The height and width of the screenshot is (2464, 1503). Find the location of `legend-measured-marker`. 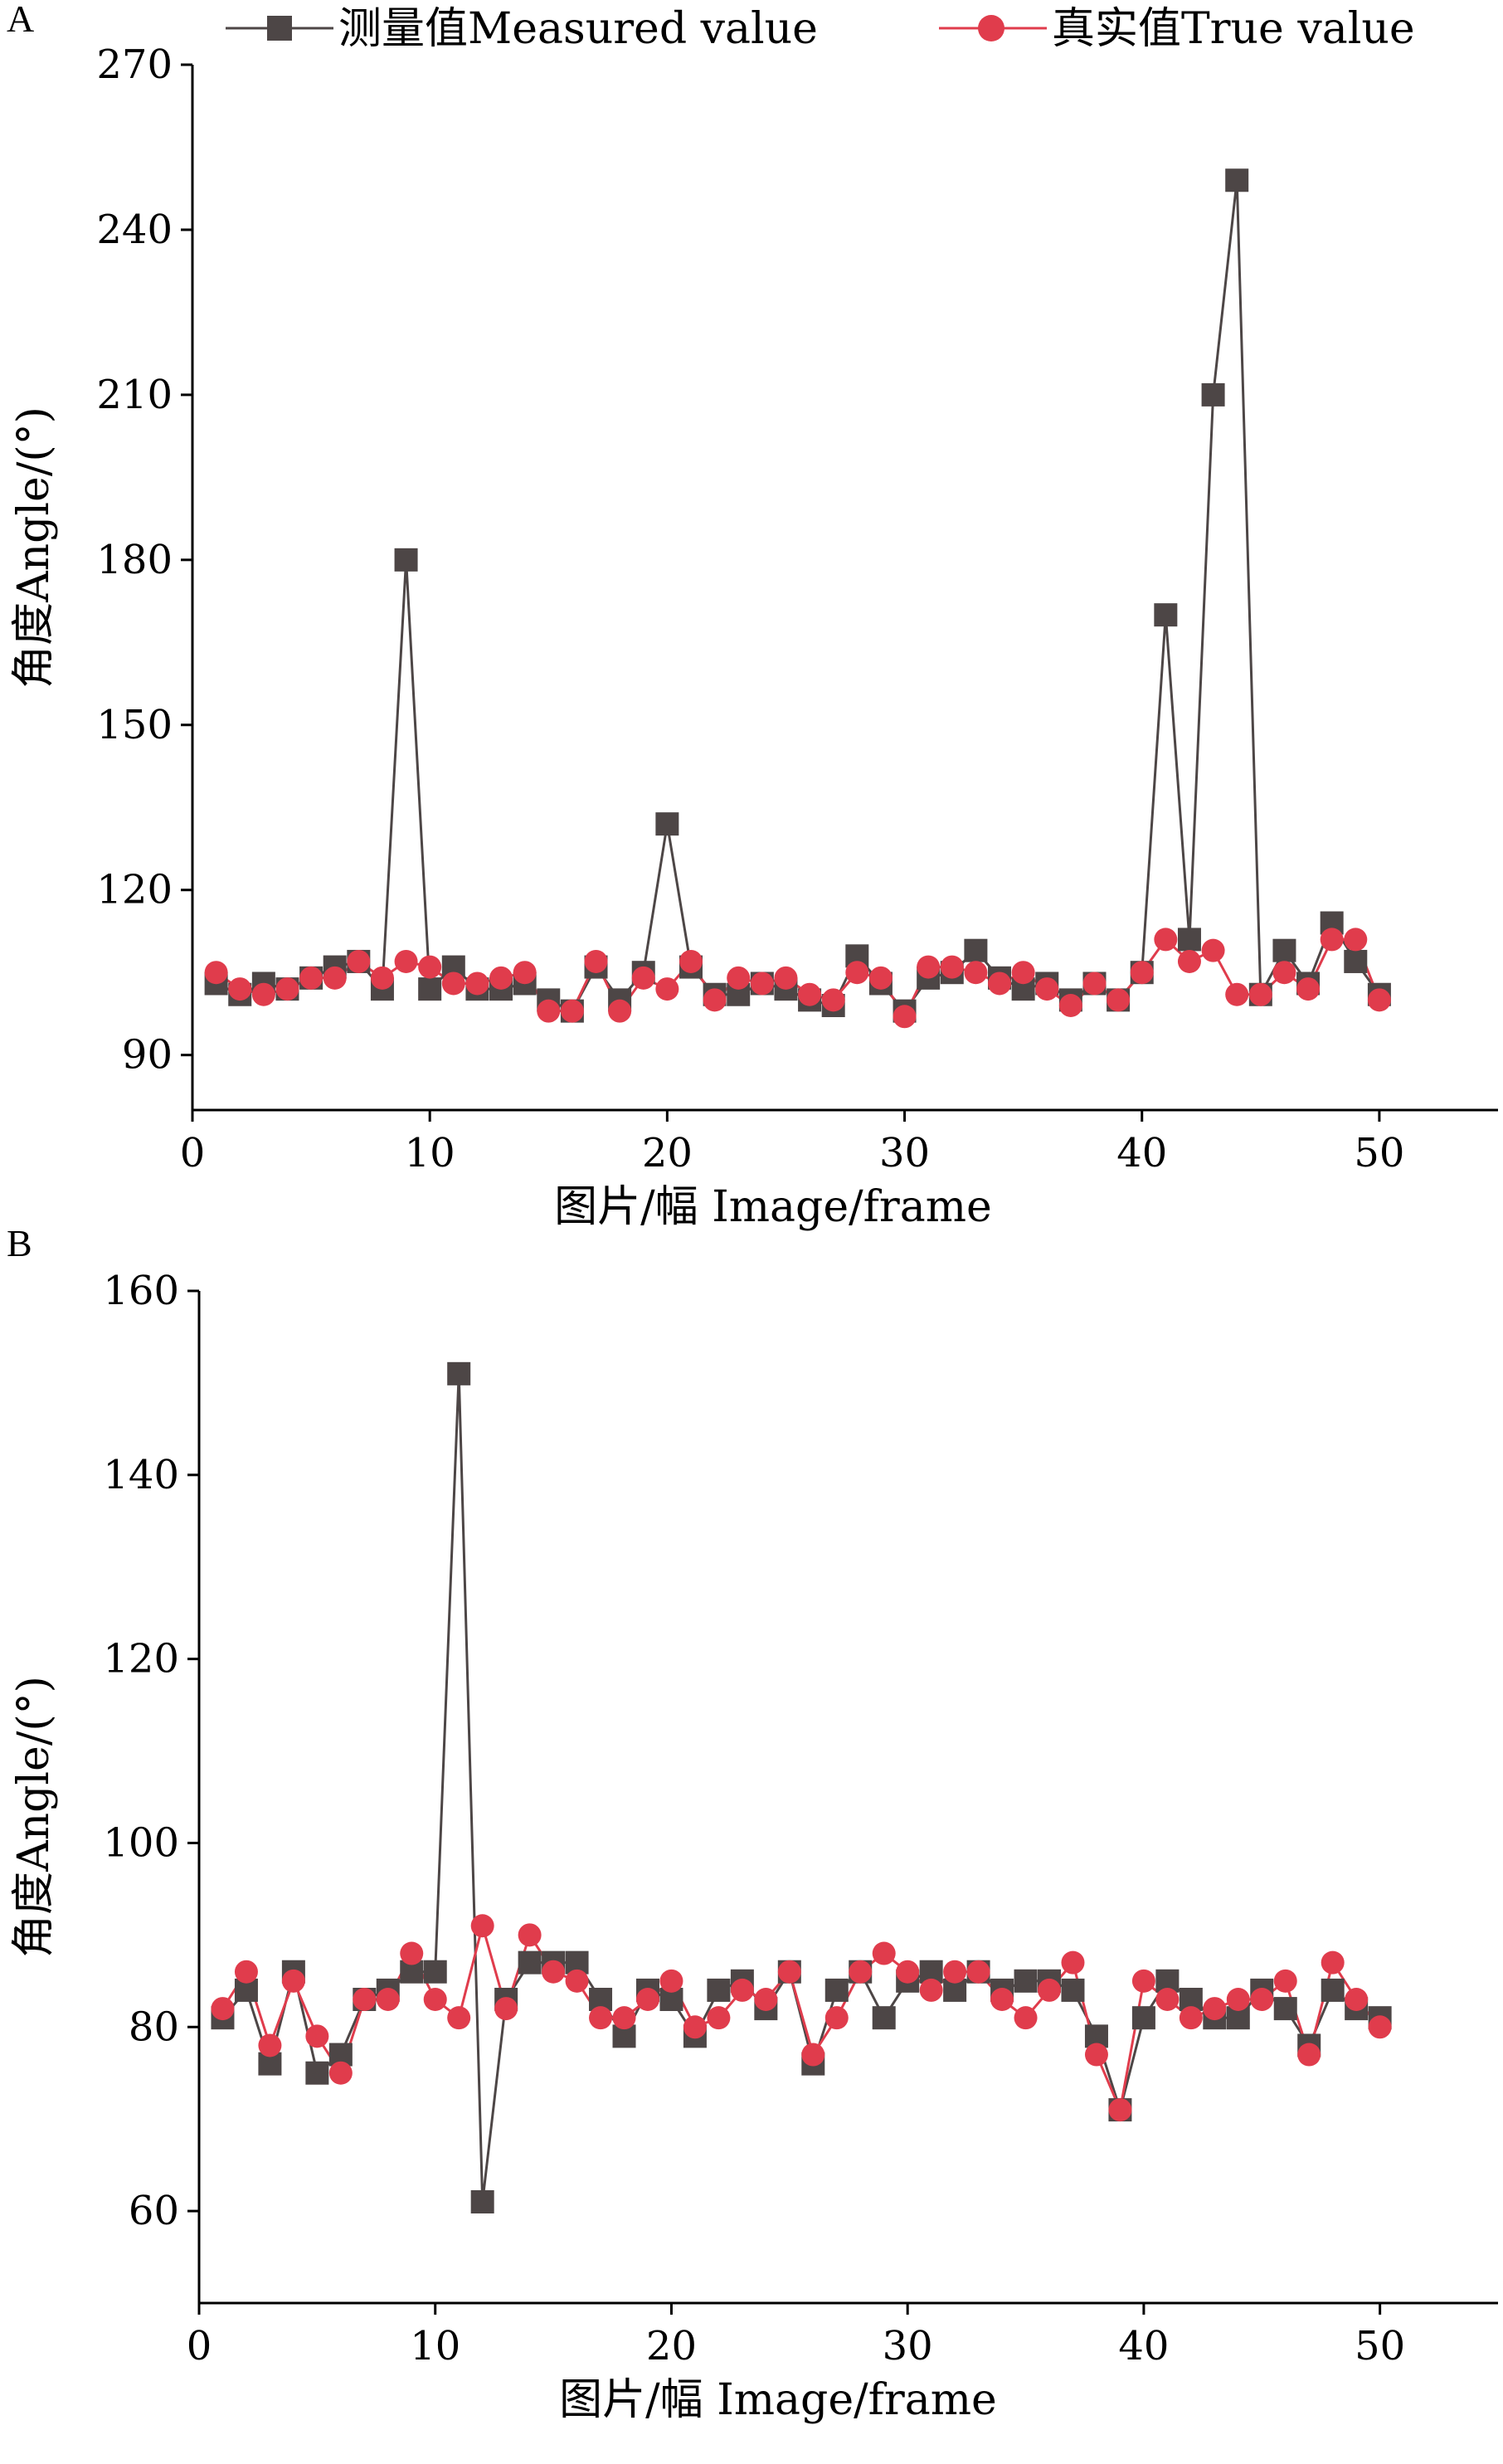

legend-measured-marker is located at coordinates (279, 28).